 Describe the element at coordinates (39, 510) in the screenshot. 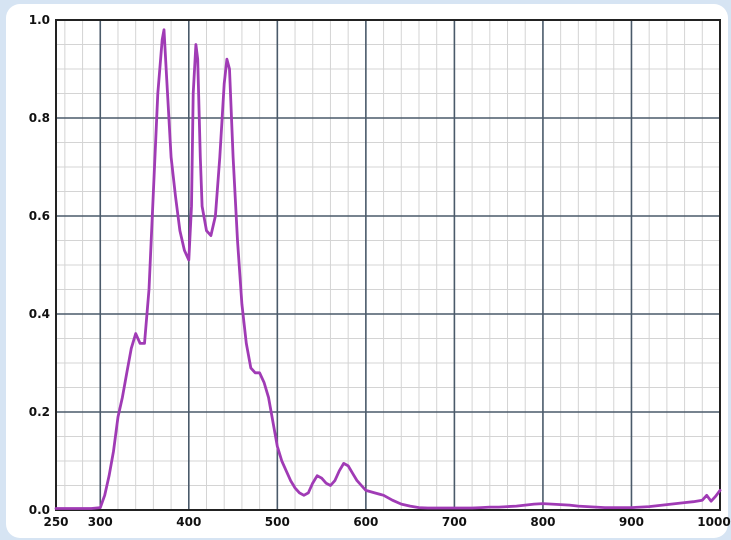

I see `y-tick-label: 0.0` at that location.